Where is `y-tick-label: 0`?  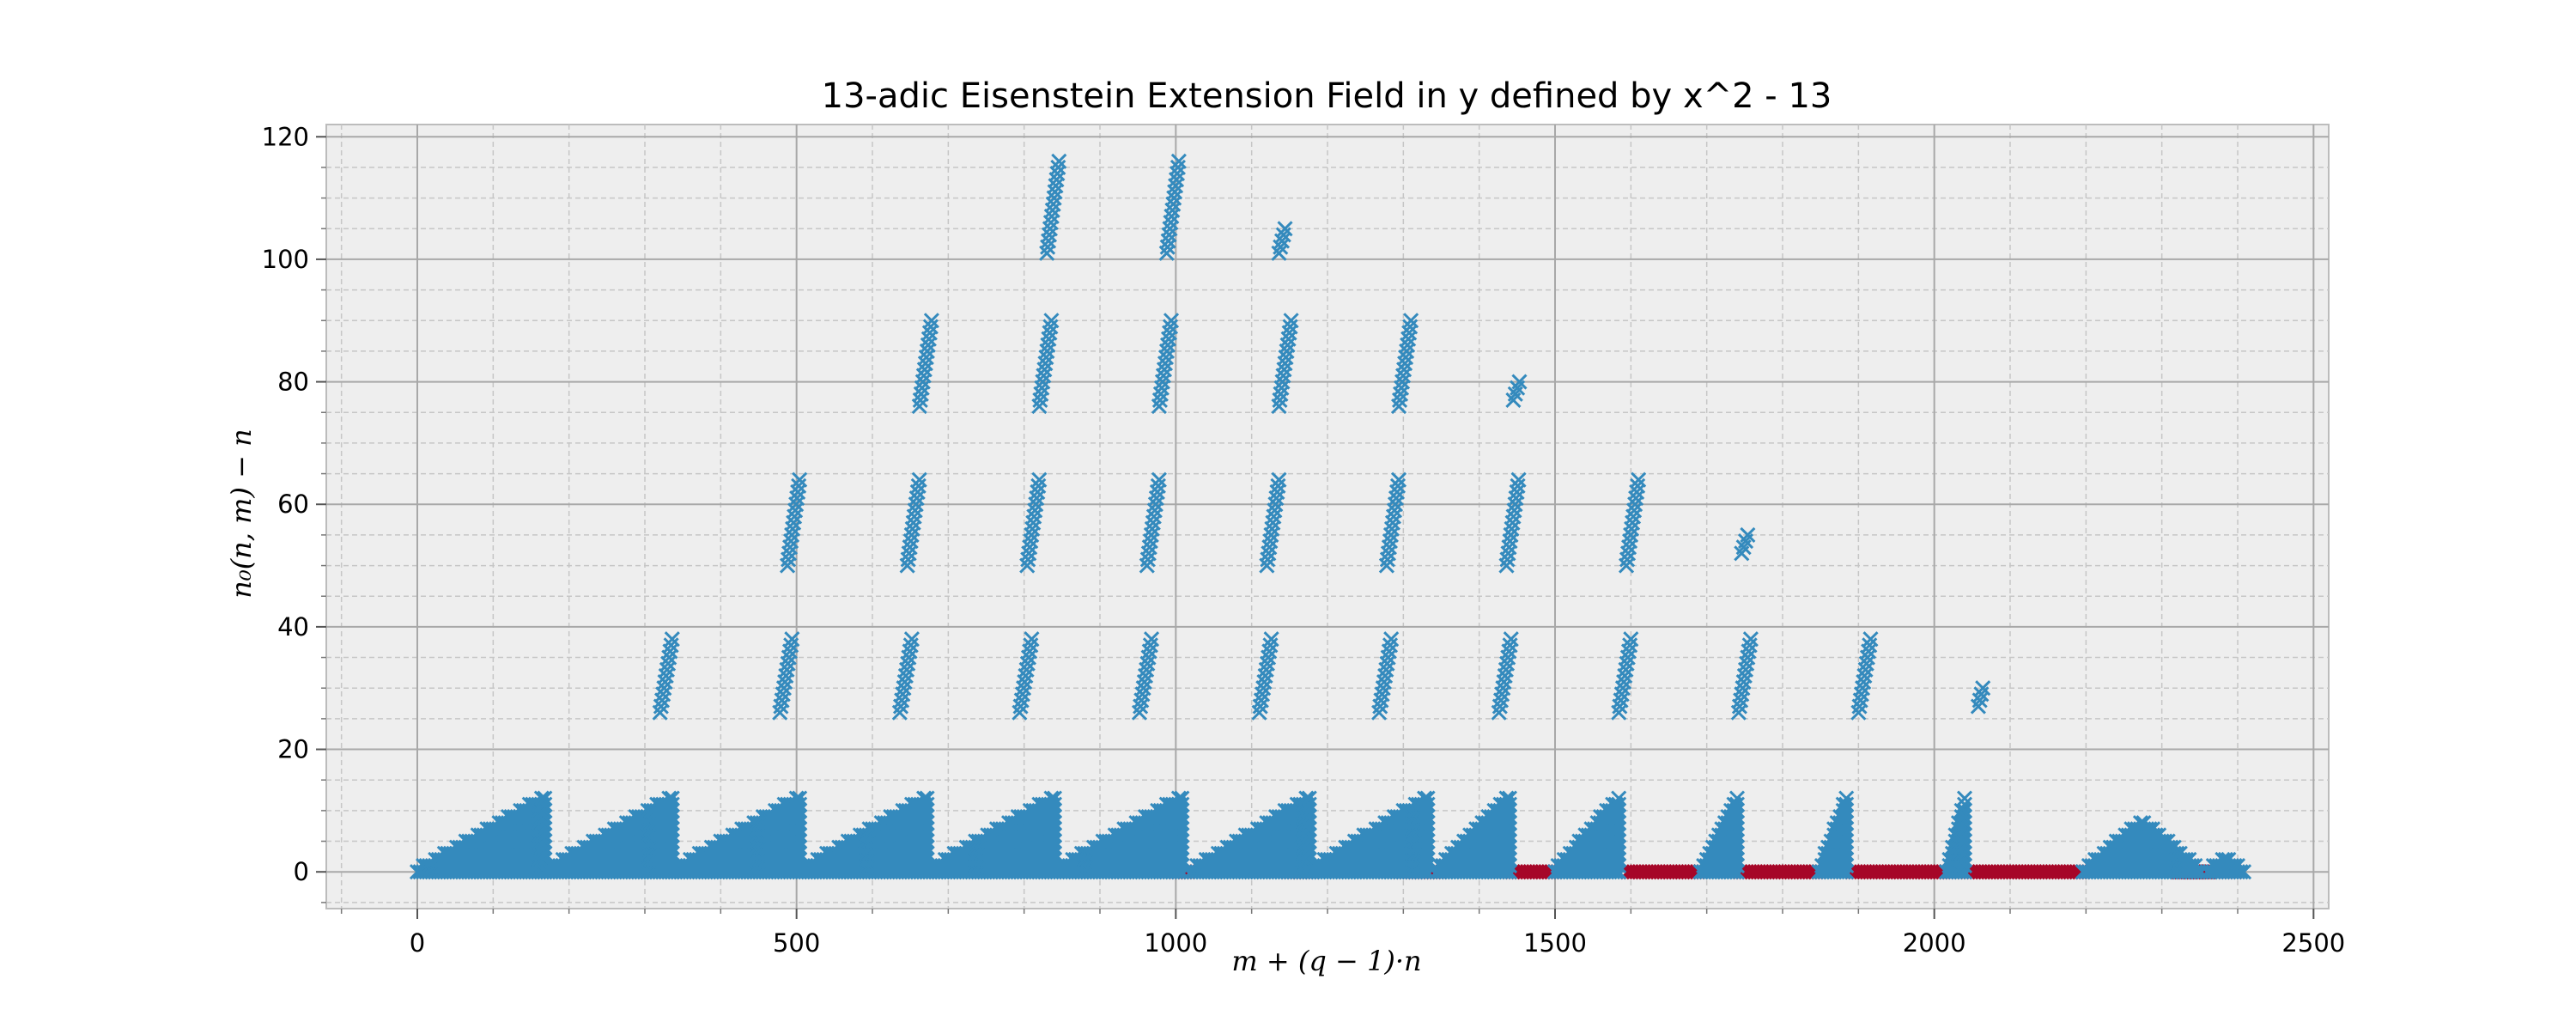
y-tick-label: 0 is located at coordinates (301, 871).